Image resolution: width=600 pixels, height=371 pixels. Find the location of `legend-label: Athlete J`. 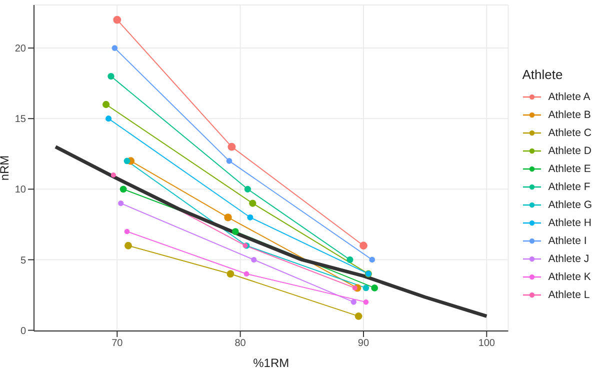

legend-label: Athlete J is located at coordinates (568, 259).